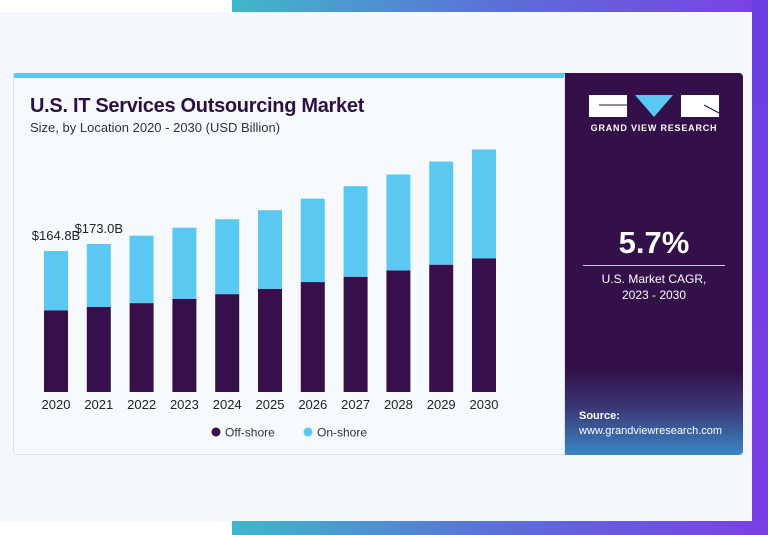 This screenshot has height=535, width=768. Describe the element at coordinates (141, 347) in the screenshot. I see `bar-offshore-2022` at that location.